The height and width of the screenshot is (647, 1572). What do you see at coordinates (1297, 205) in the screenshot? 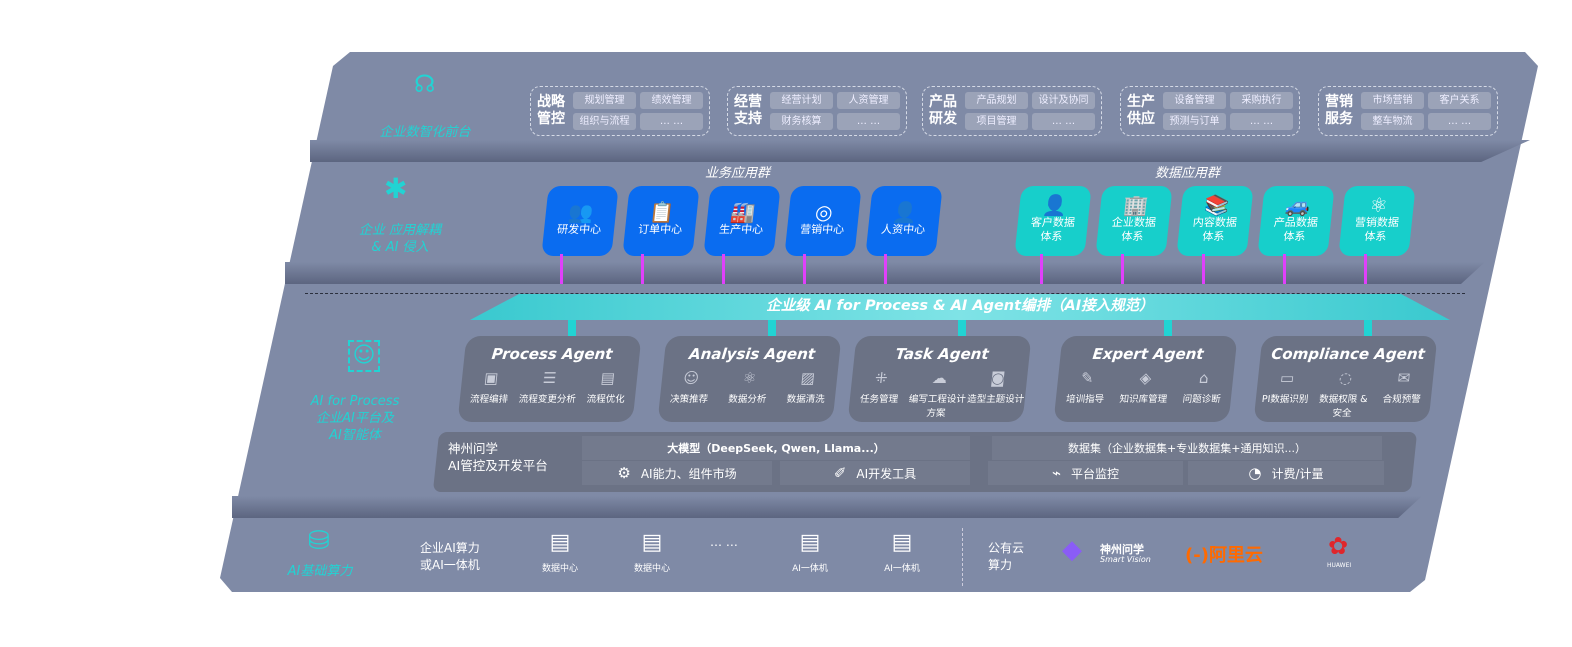
I see `app-icon: 🚙` at bounding box center [1297, 205].